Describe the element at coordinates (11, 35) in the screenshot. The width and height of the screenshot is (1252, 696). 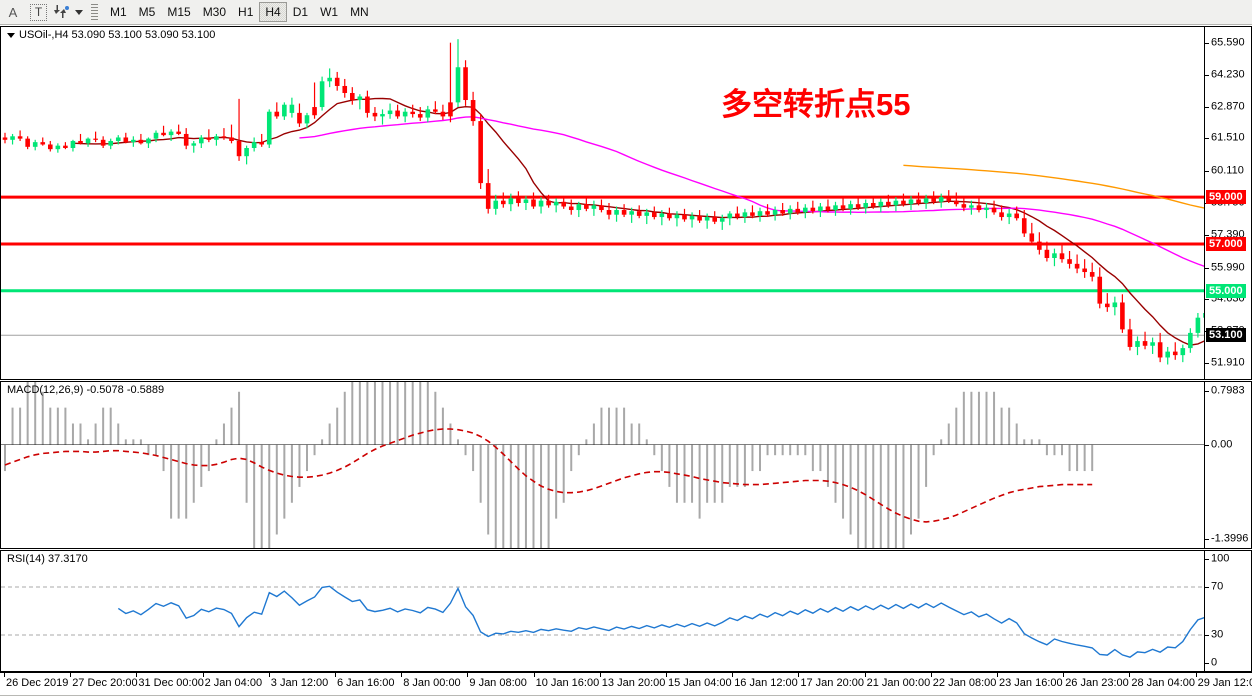
I see `collapse-caret-icon` at that location.